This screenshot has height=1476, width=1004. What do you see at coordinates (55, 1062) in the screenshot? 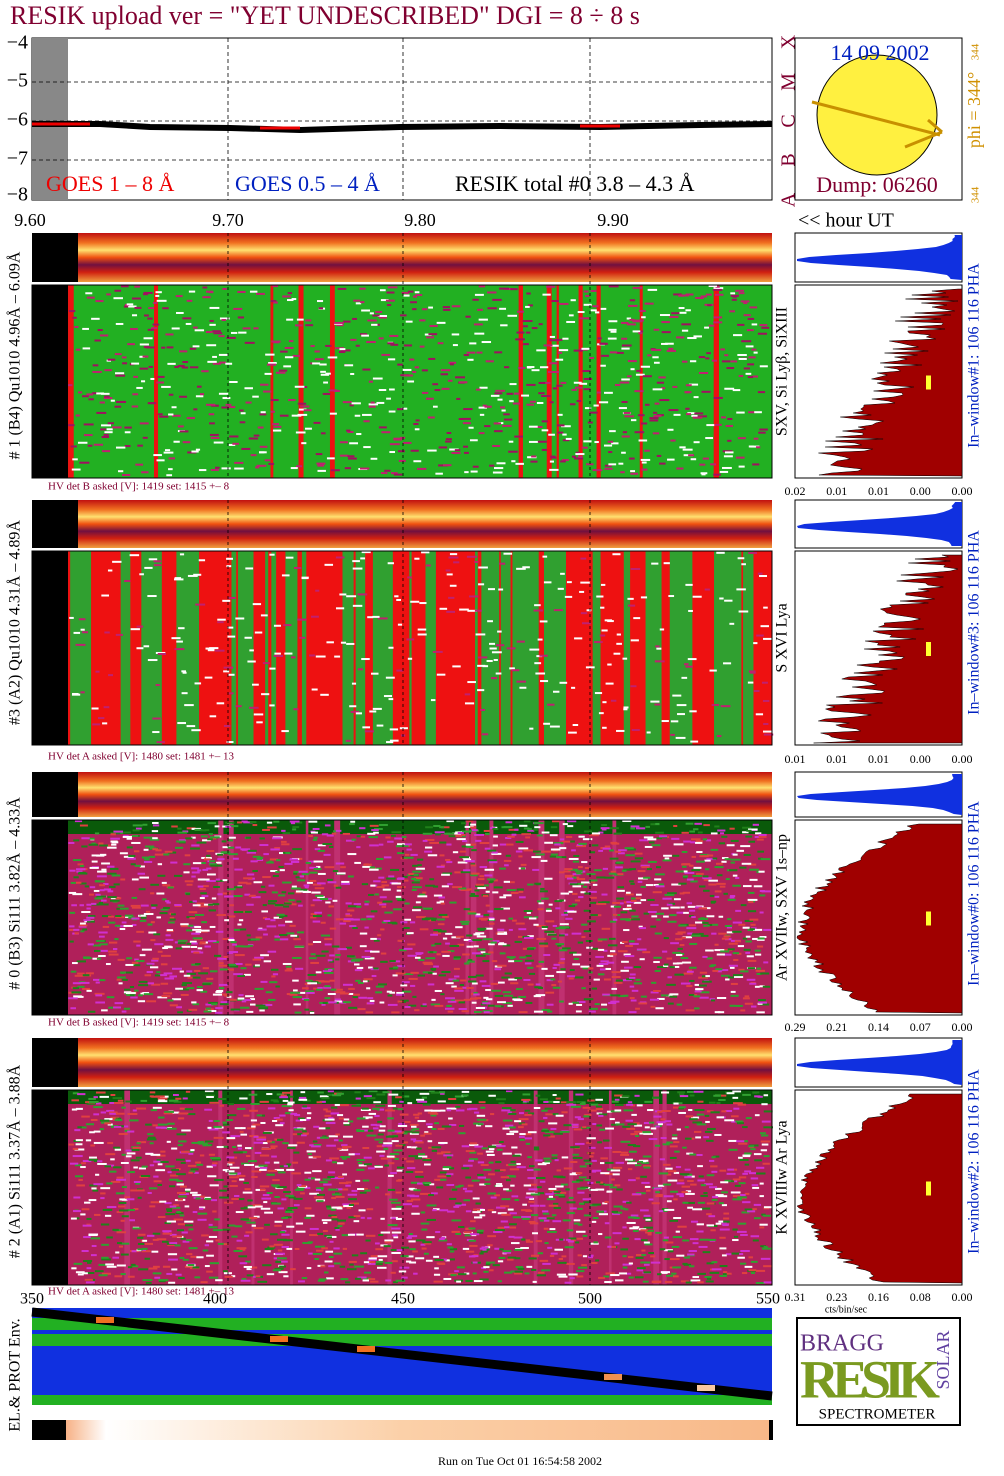
I see `strip-gap` at bounding box center [55, 1062].